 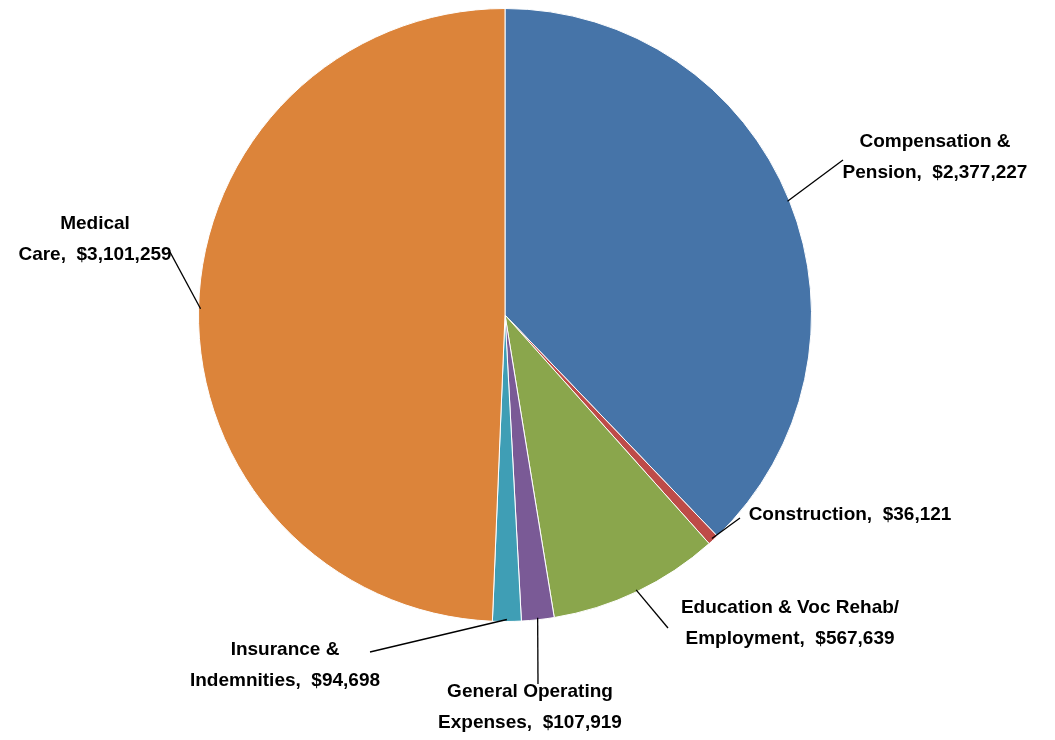 I want to click on slice-label: Medical Care, $3,101,259, so click(x=95, y=237).